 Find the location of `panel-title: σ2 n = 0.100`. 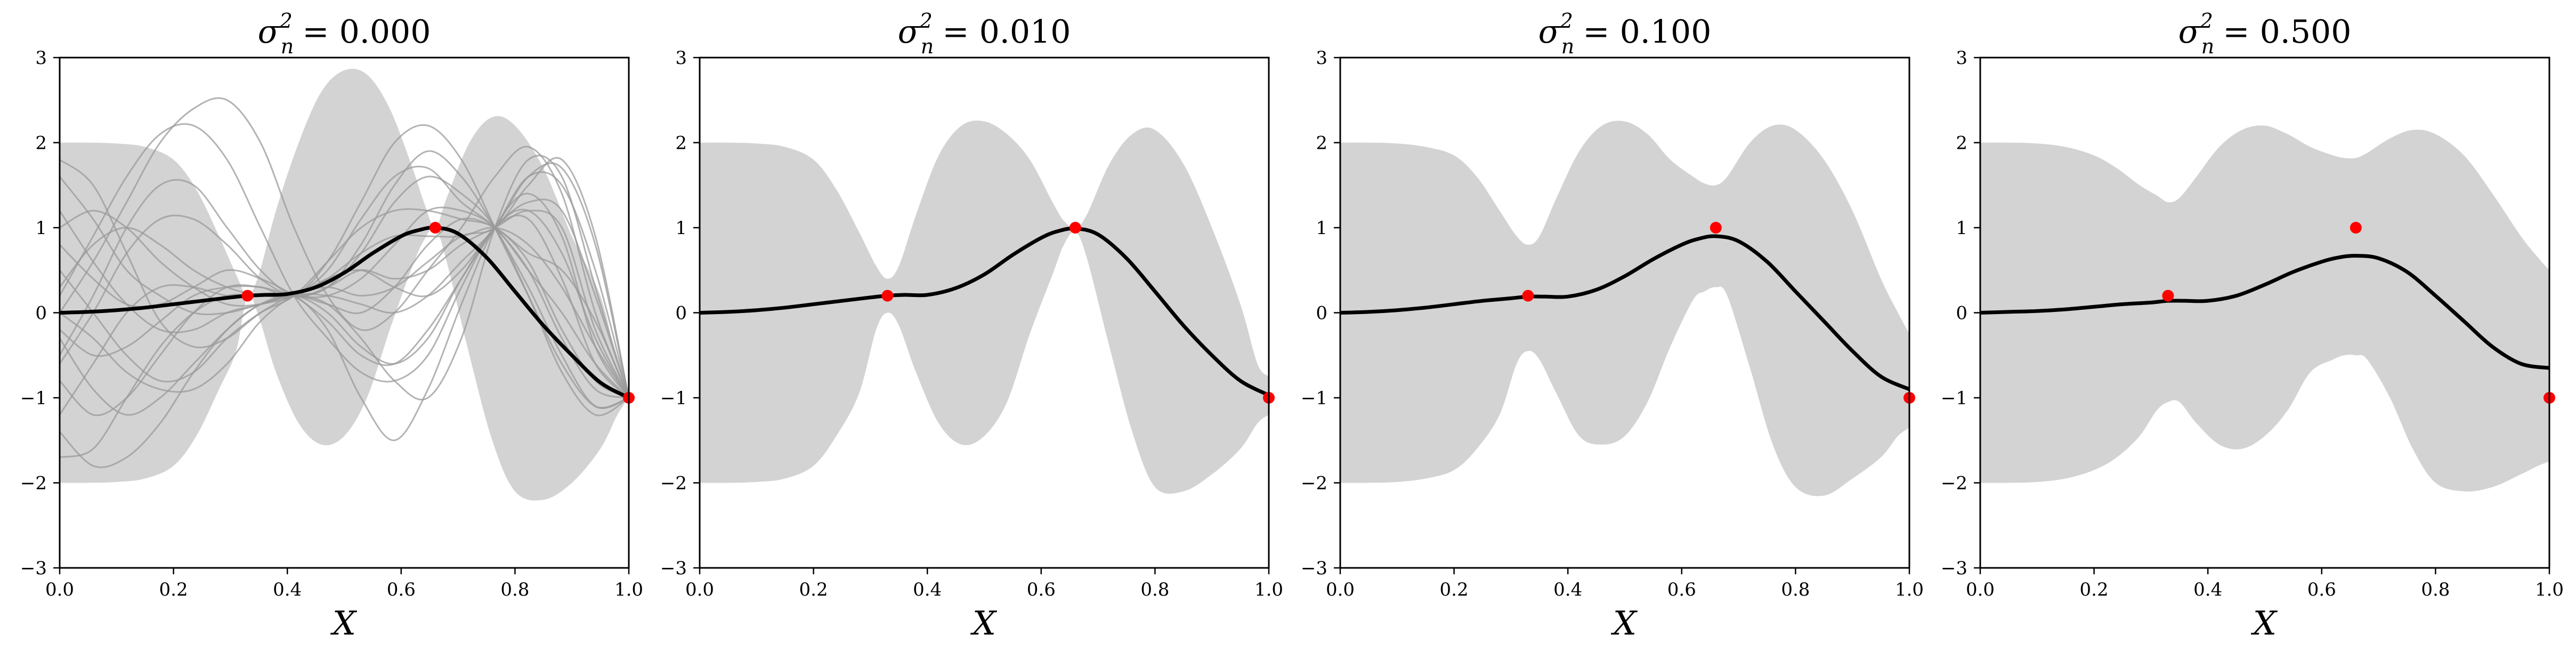

panel-title: σ2 n = 0.100 is located at coordinates (1625, 33).